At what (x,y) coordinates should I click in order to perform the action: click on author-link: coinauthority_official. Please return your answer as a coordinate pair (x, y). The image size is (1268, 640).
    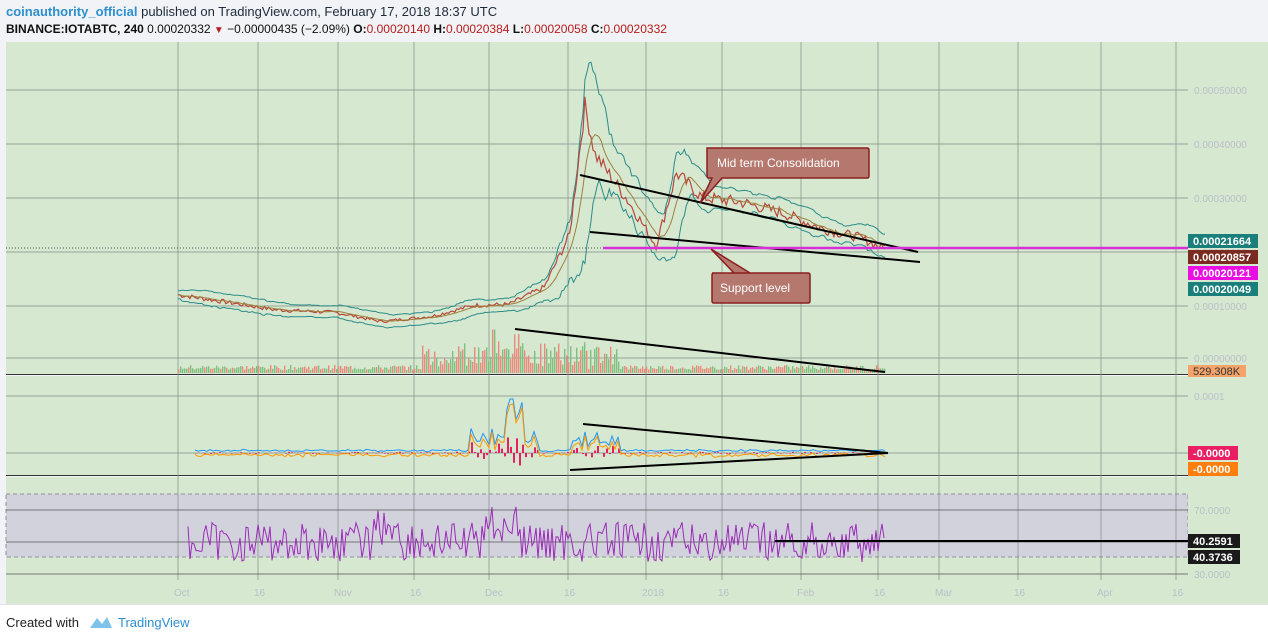
    Looking at the image, I should click on (71, 11).